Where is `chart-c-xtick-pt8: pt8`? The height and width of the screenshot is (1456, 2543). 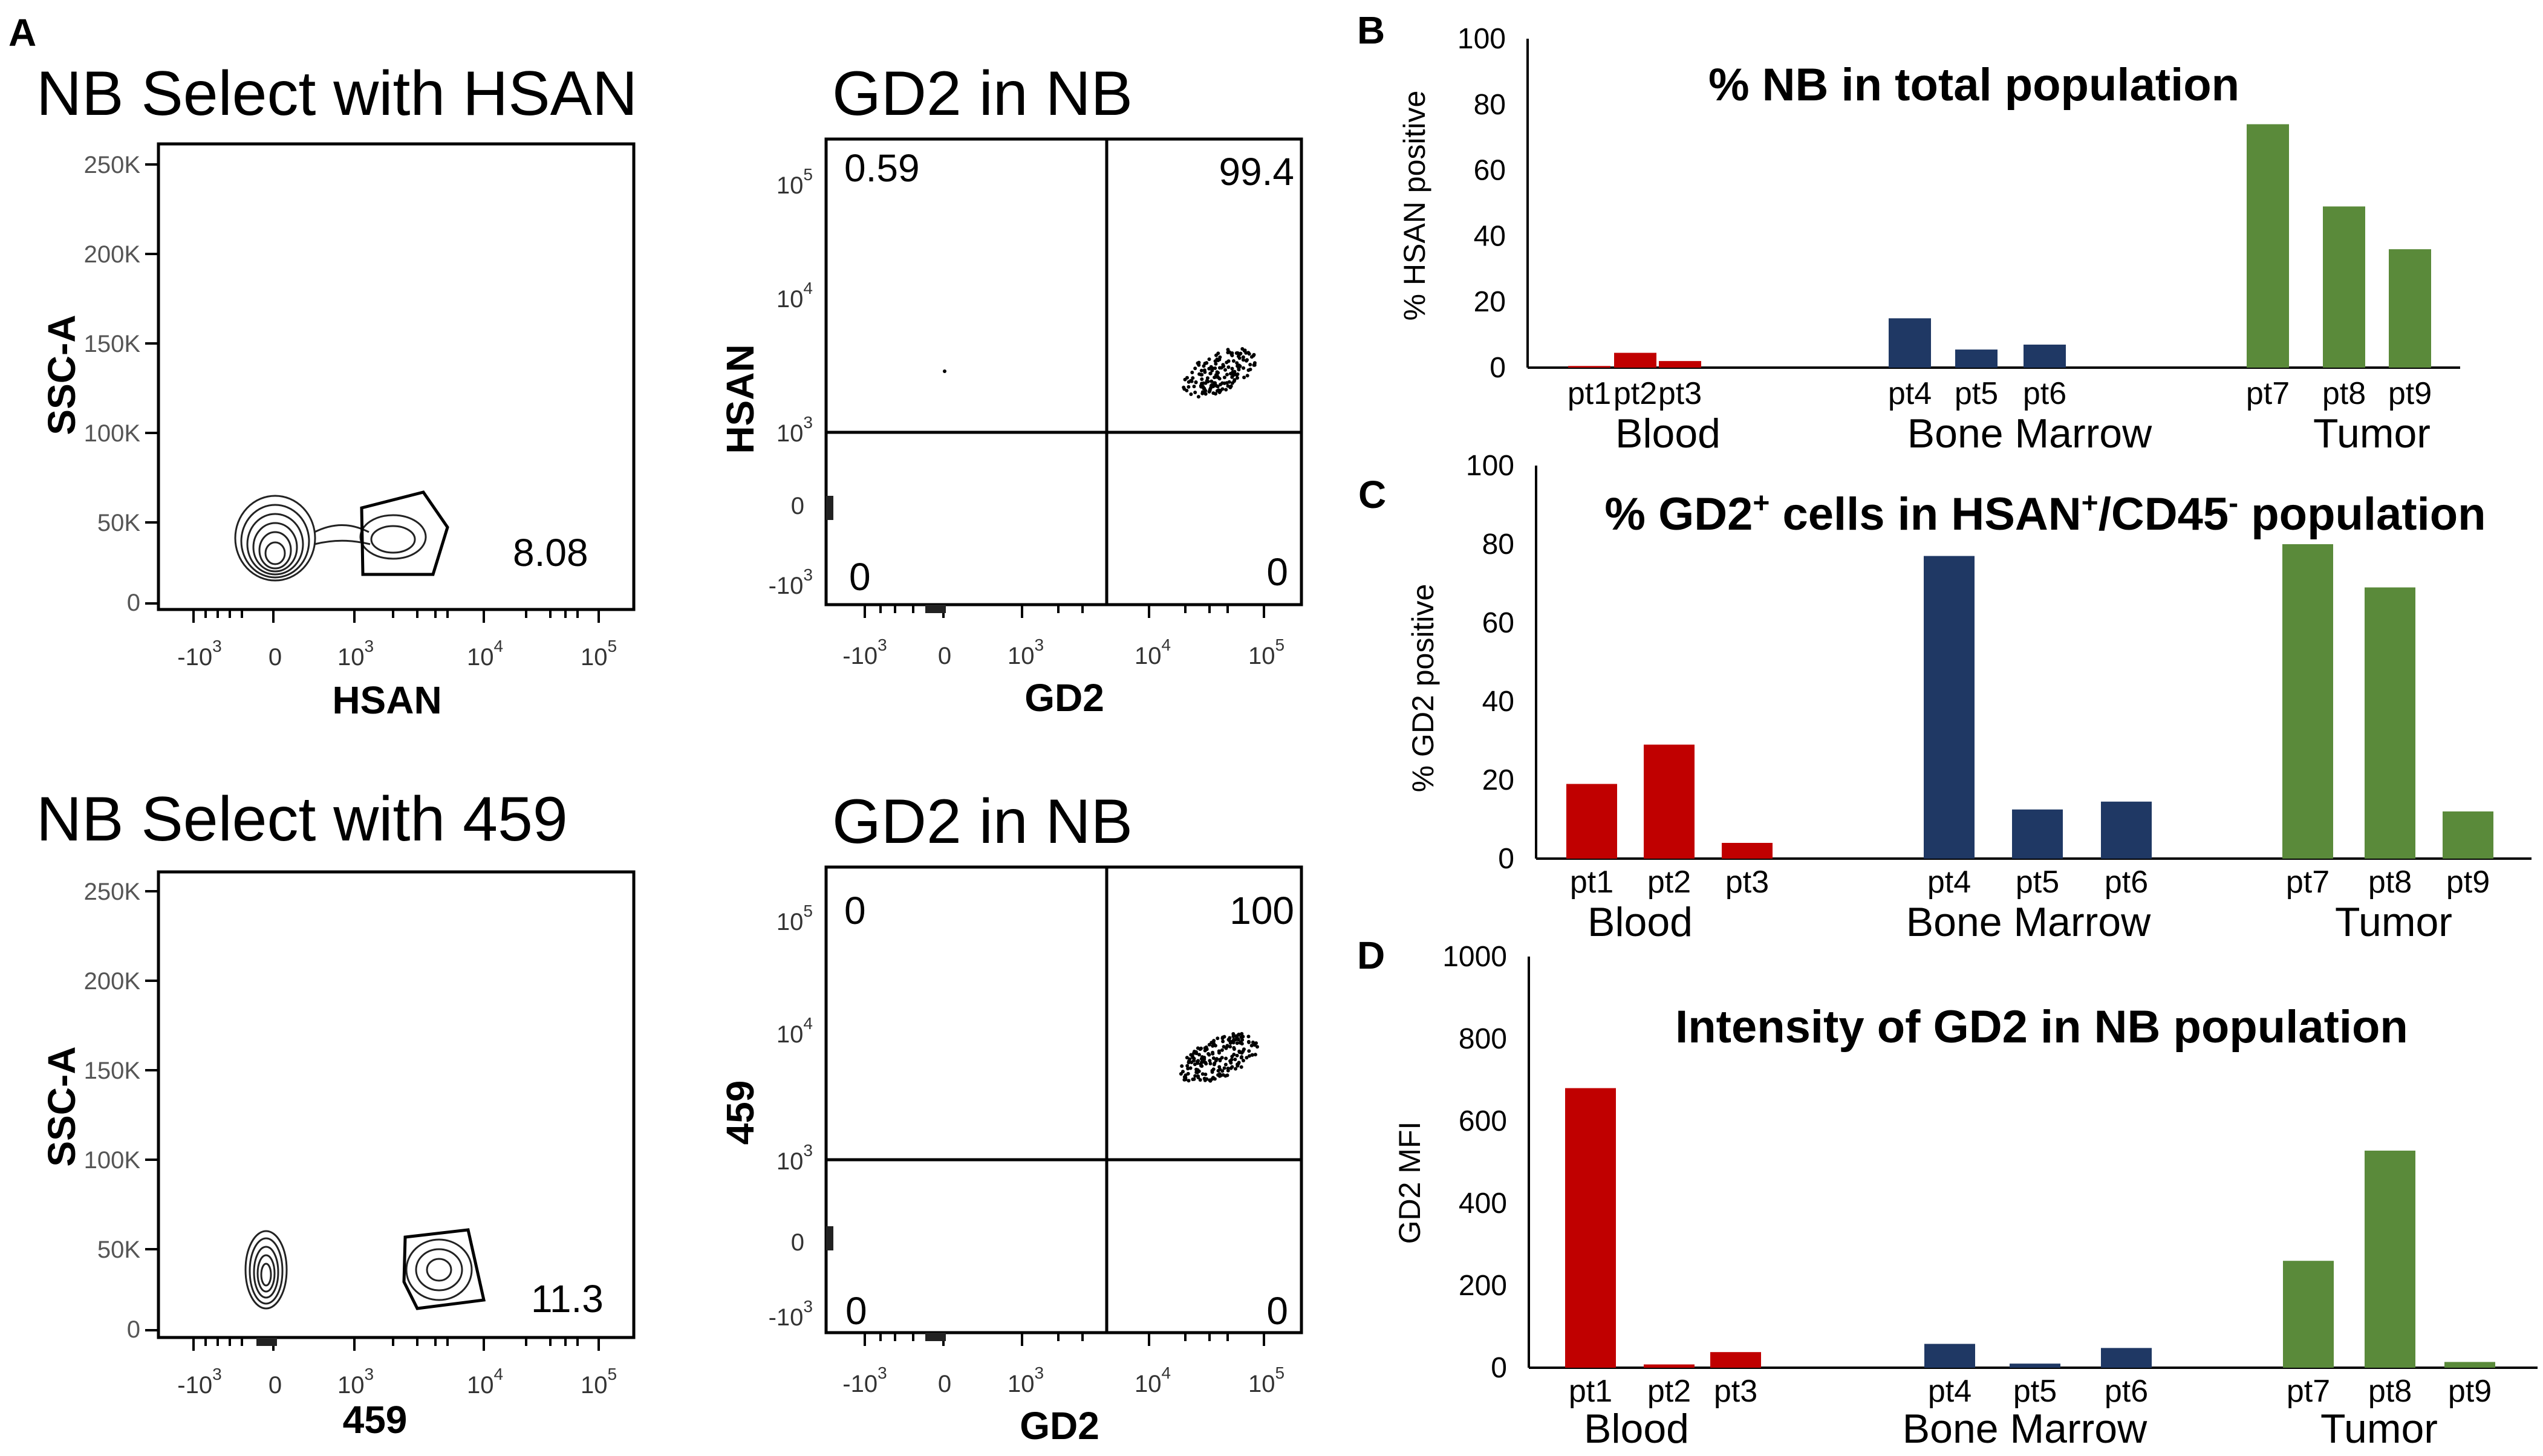 chart-c-xtick-pt8: pt8 is located at coordinates (2390, 882).